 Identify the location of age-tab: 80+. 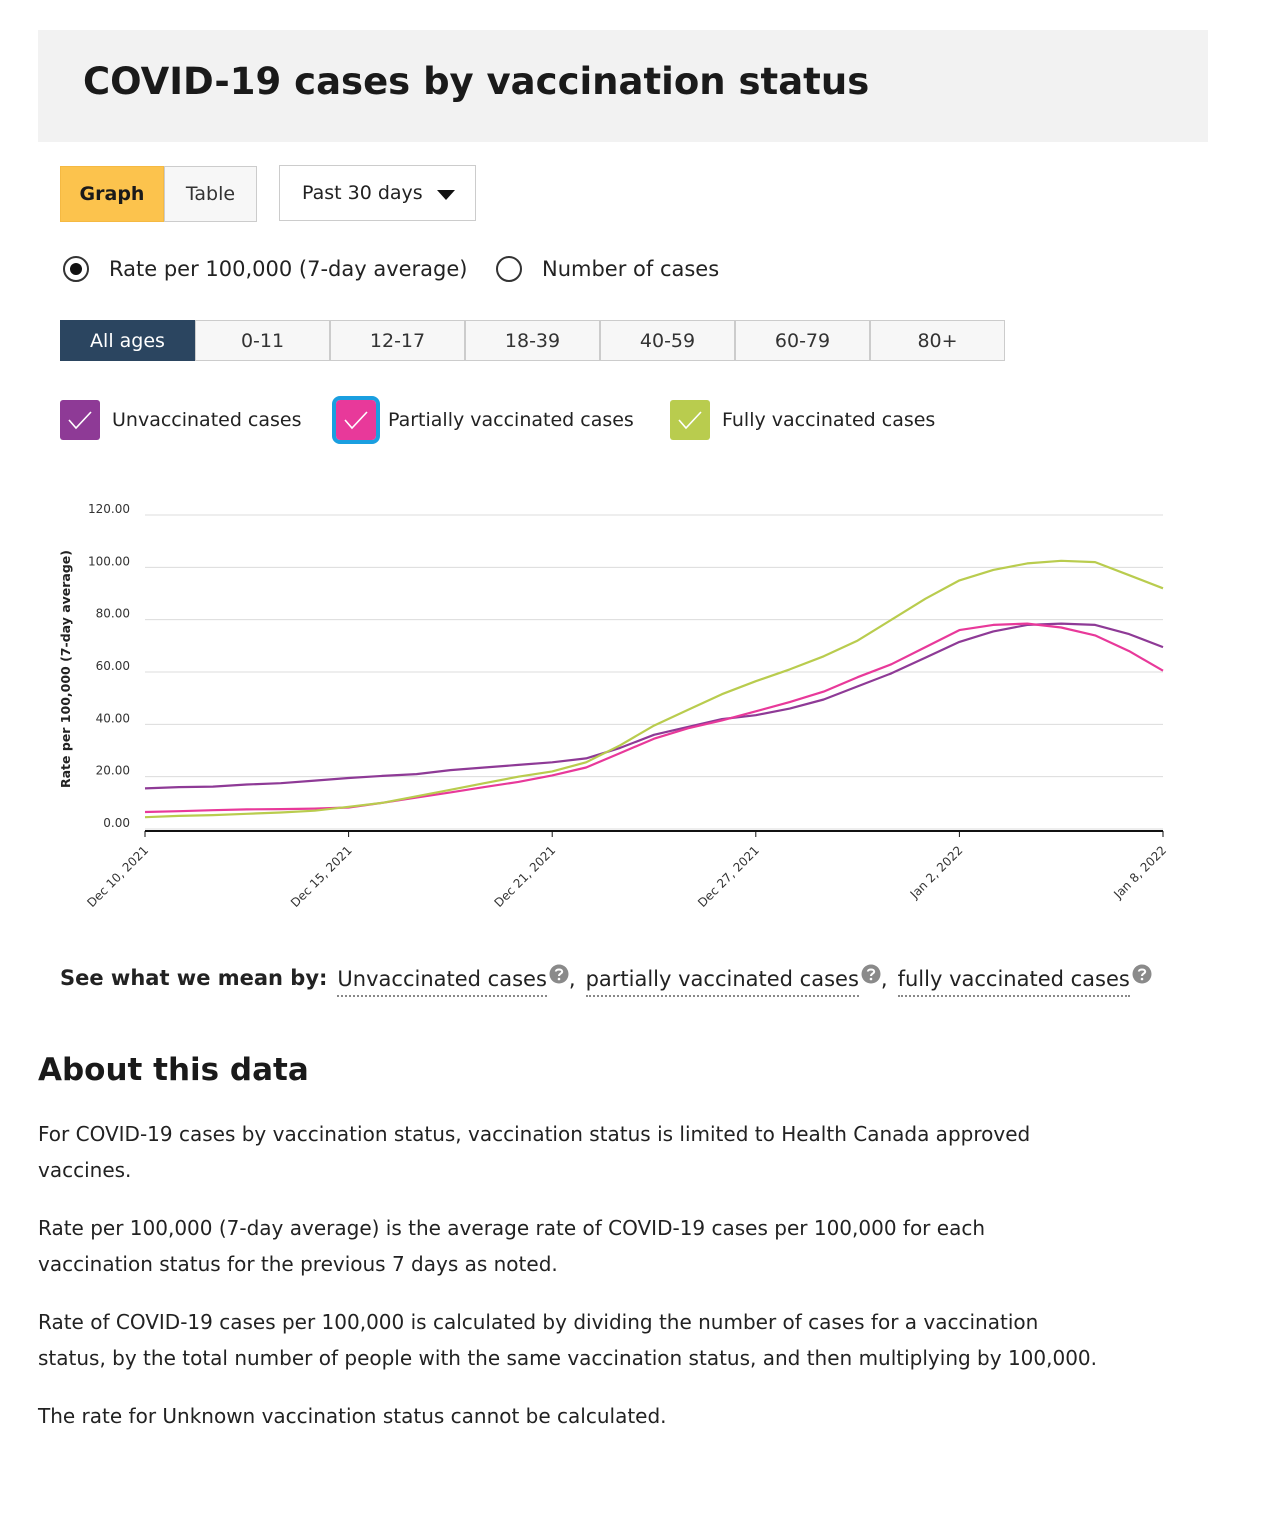
(937, 340).